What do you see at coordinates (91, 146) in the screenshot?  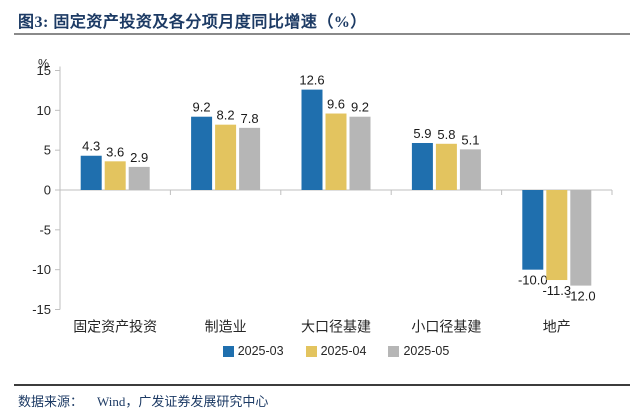 I see `bar-value-label: 4.3` at bounding box center [91, 146].